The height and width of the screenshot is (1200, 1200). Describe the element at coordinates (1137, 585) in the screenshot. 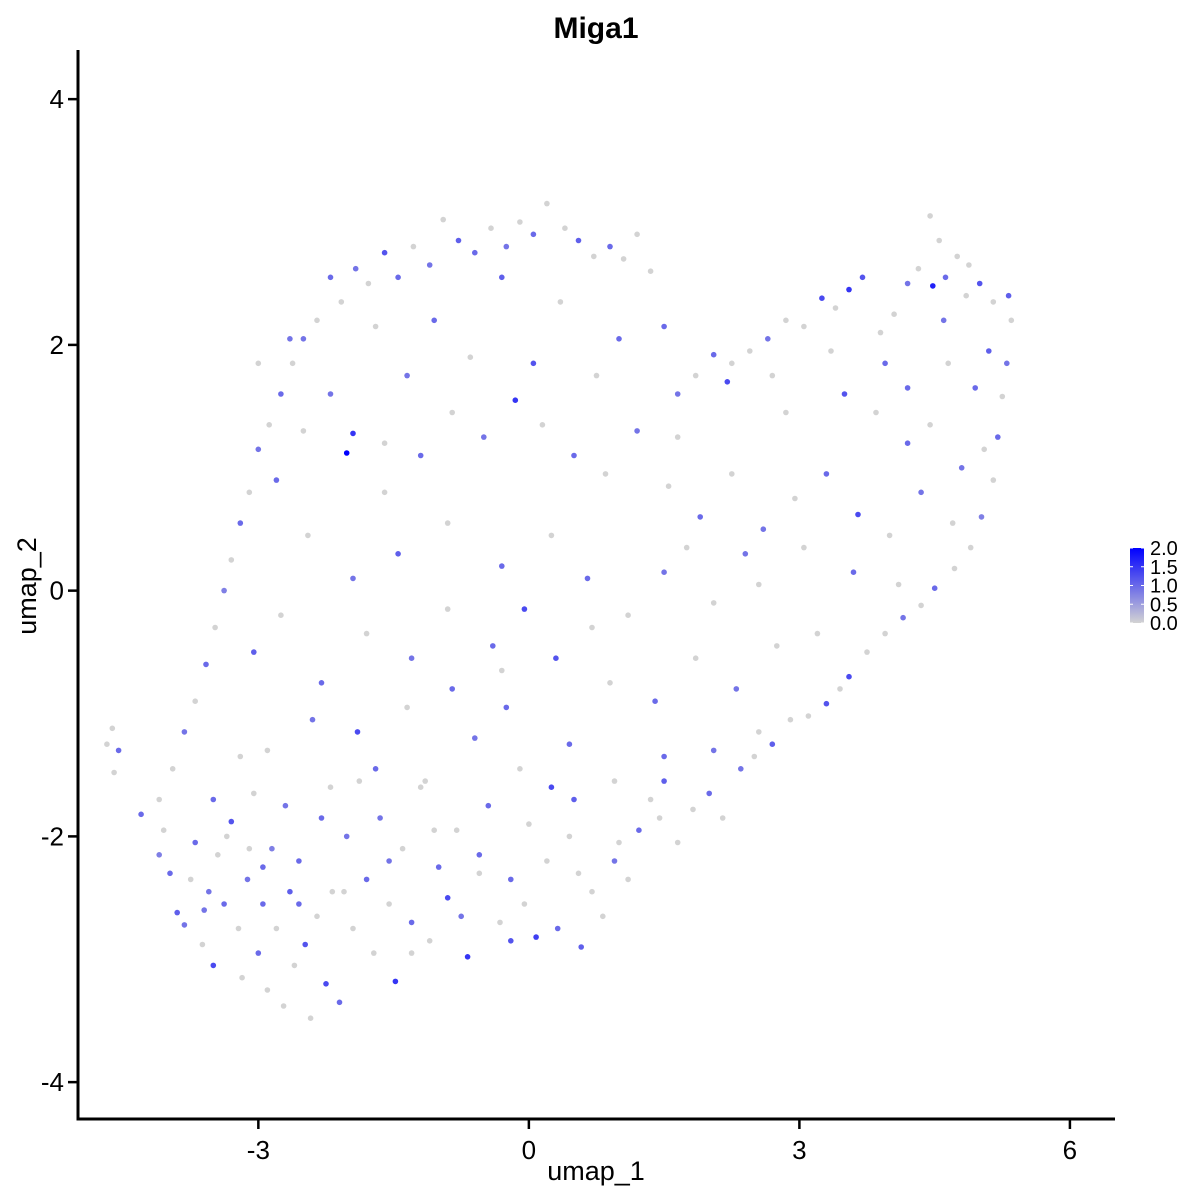

I see `legend-colorbar` at that location.